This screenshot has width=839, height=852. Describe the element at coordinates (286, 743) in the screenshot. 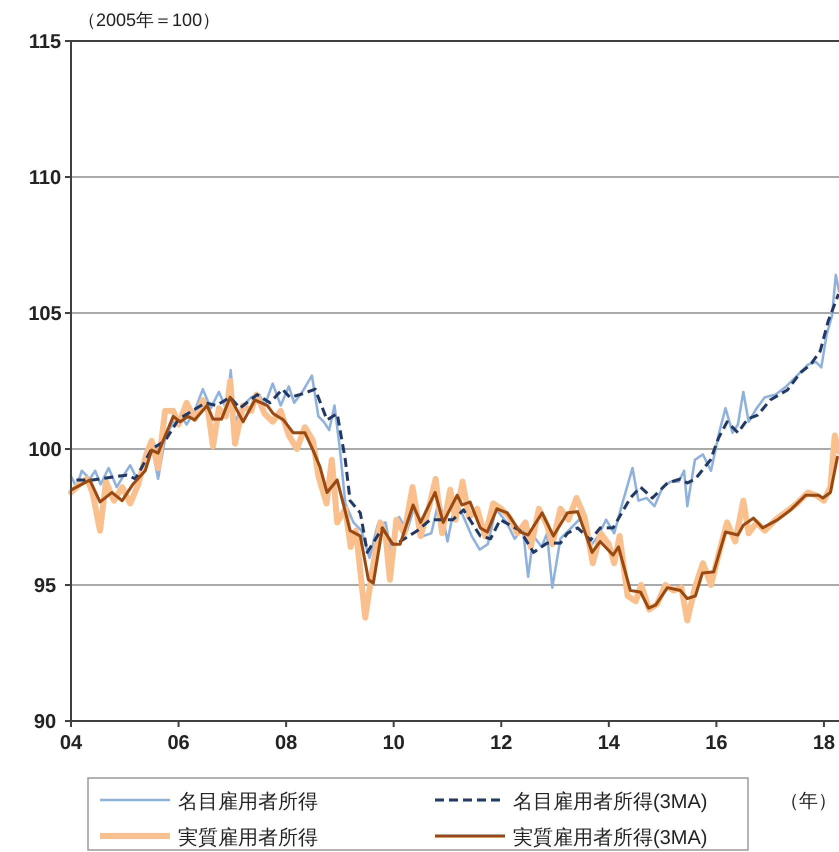

I see `x-tick-label: 08` at that location.